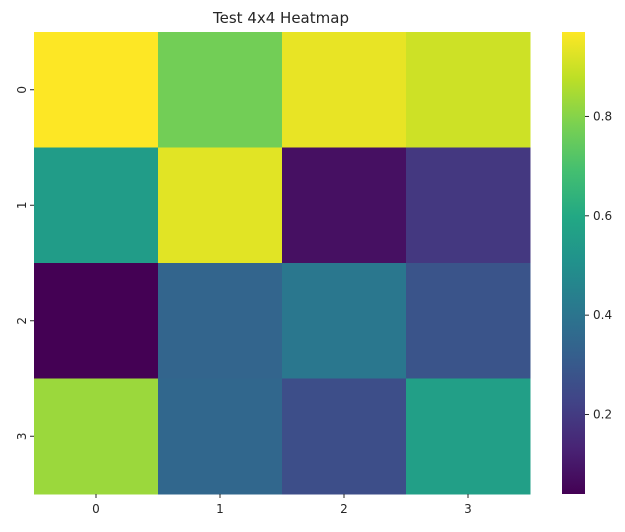 The image size is (625, 532). What do you see at coordinates (22, 90) in the screenshot?
I see `y-tick-label-0: 0` at bounding box center [22, 90].